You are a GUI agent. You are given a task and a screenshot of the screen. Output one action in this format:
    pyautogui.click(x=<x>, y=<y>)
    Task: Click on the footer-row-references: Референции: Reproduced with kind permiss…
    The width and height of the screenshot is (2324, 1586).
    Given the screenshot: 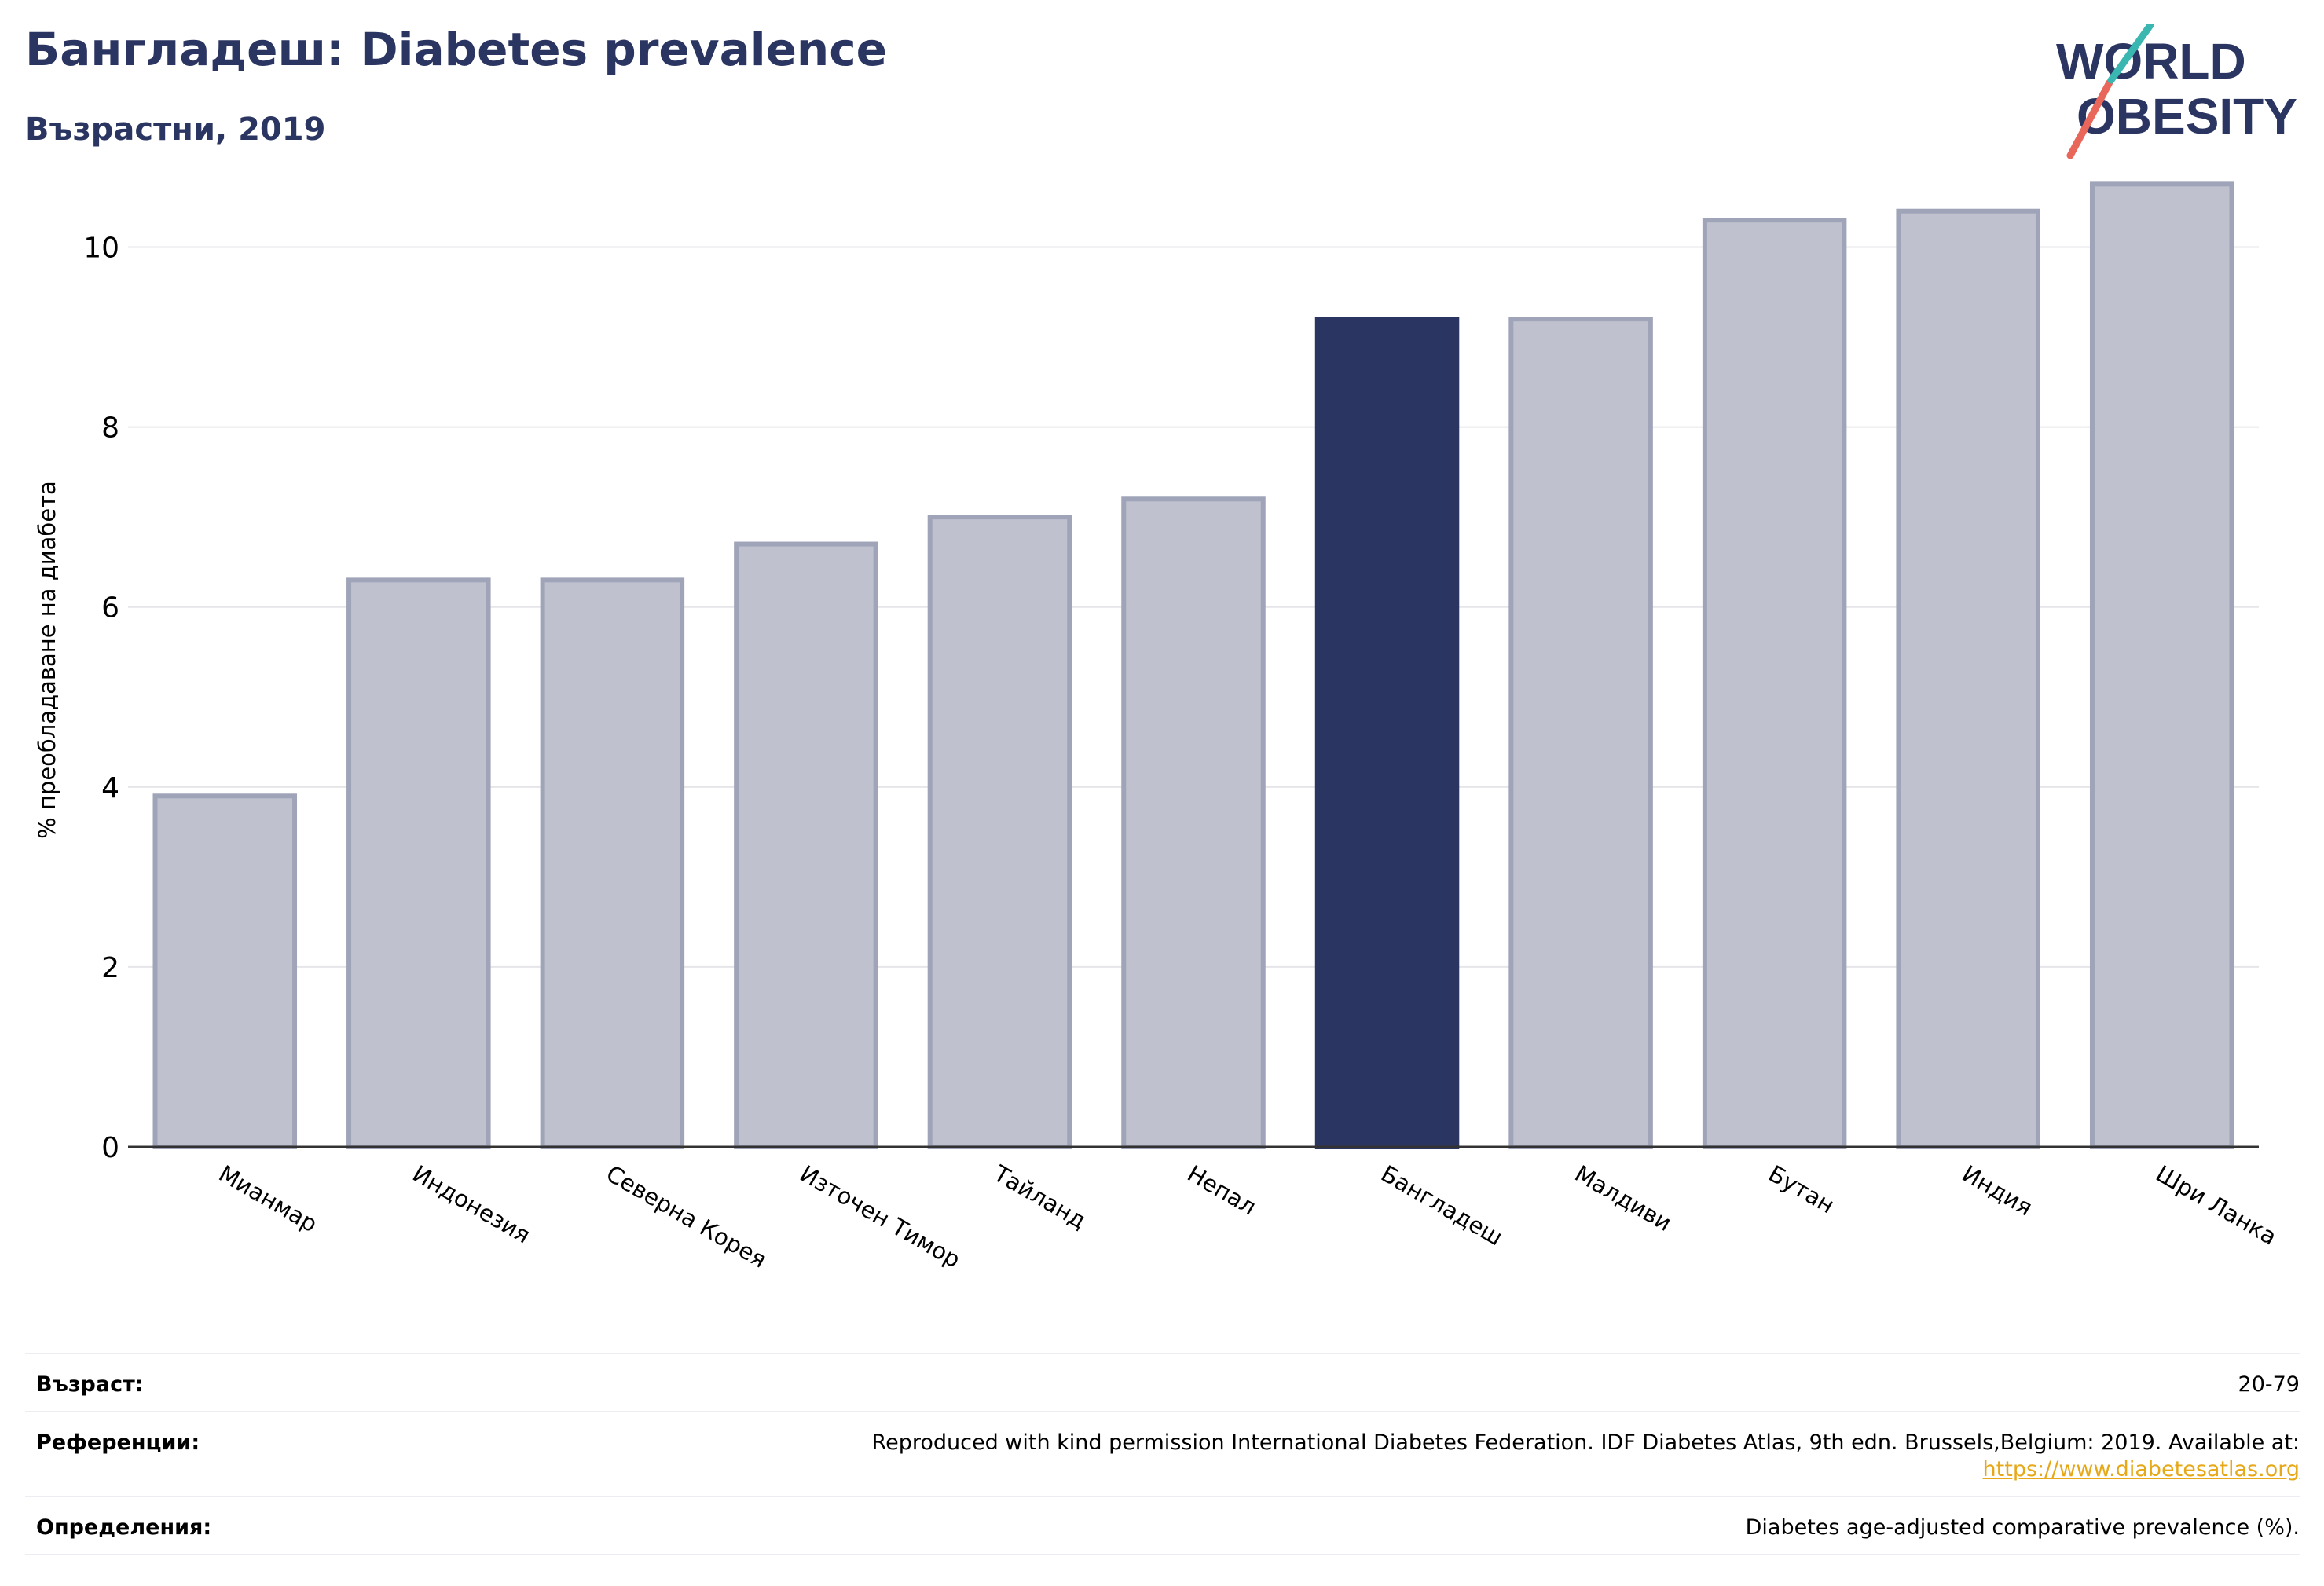 What is the action you would take?
    pyautogui.click(x=1162, y=1453)
    